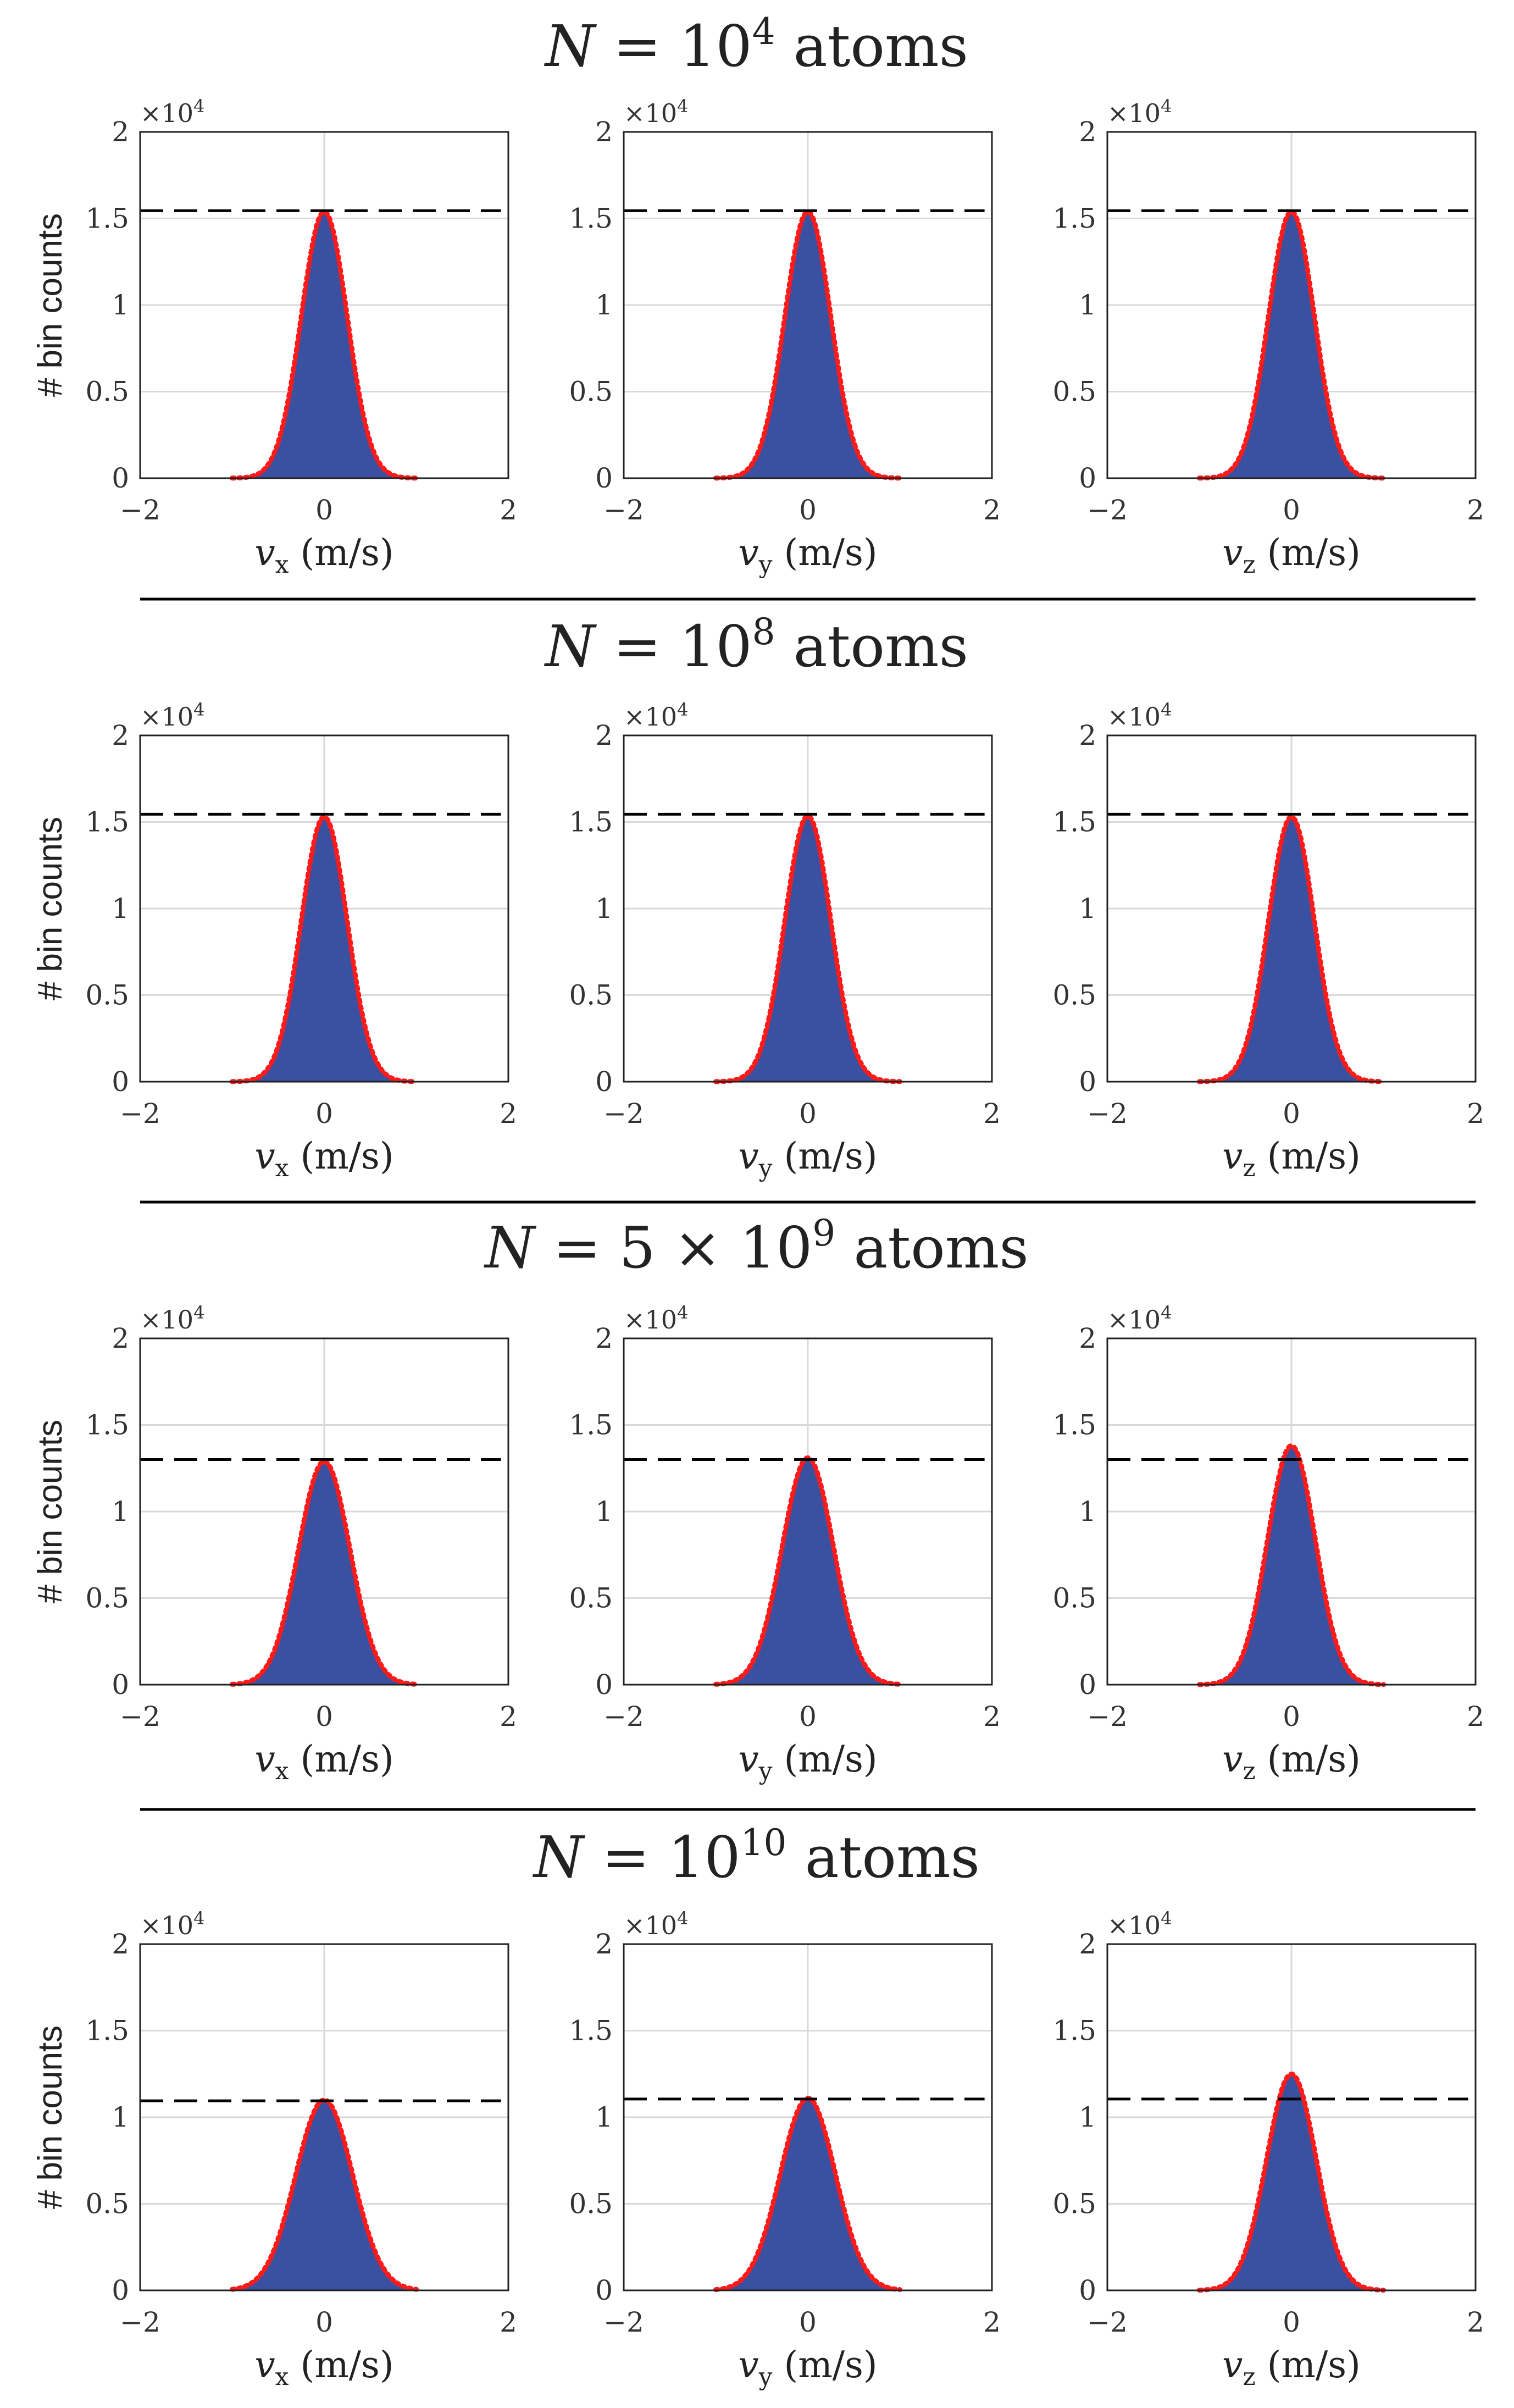 This screenshot has height=2408, width=1514. What do you see at coordinates (198, 107) in the screenshot?
I see `y-multiplier-exponent: 4` at bounding box center [198, 107].